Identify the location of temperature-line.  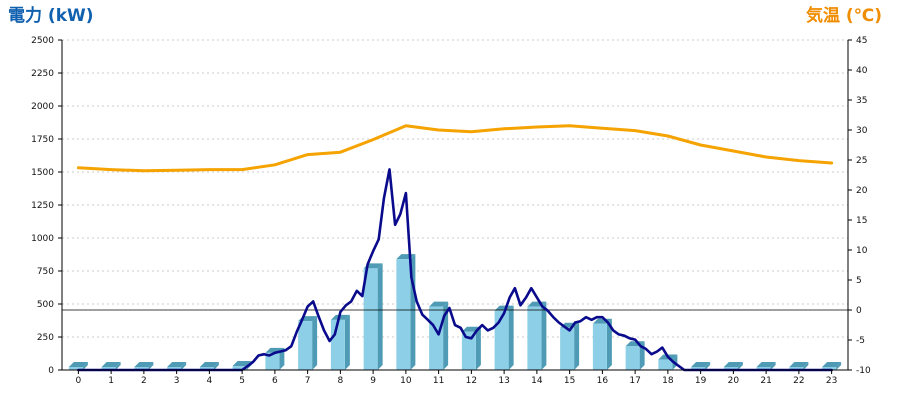
(455, 148).